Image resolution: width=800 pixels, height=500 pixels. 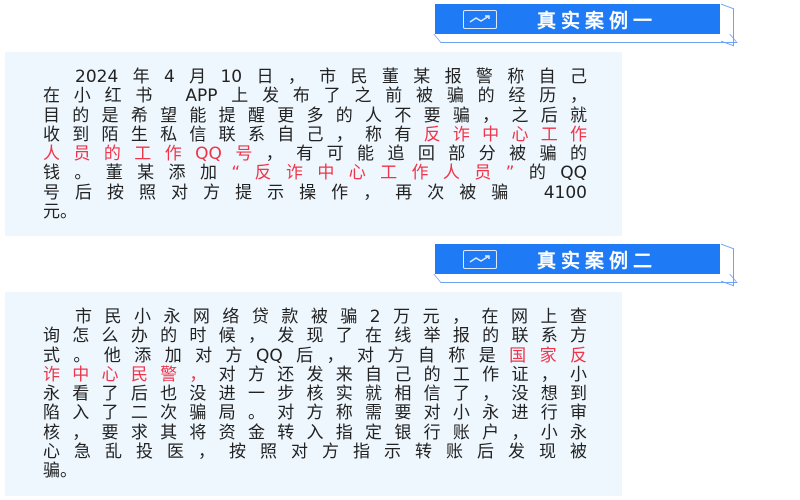 I want to click on text-line: 收到陌生私信联系自己，称有反诈中心工作, so click(x=315, y=134).